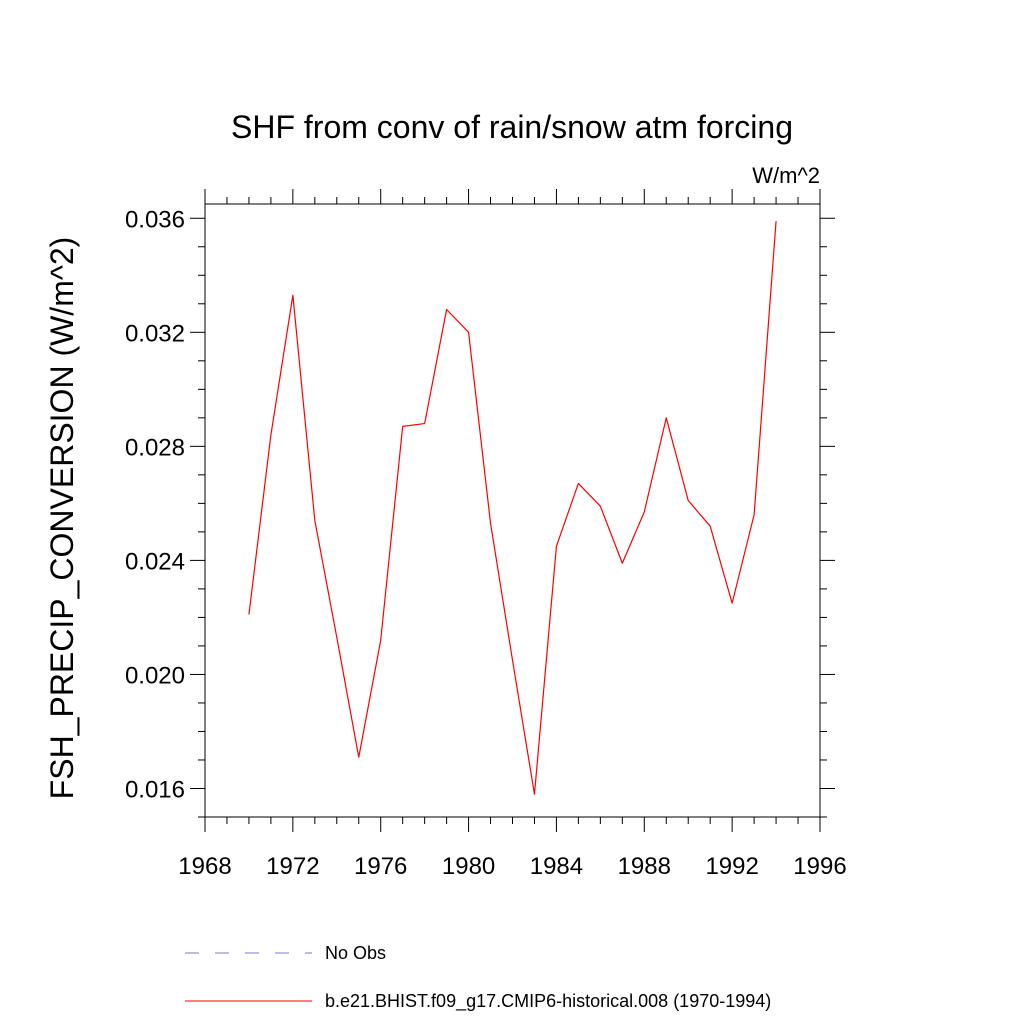 Image resolution: width=1024 pixels, height=1024 pixels. What do you see at coordinates (644, 866) in the screenshot?
I see `x-tick-label: 1988` at bounding box center [644, 866].